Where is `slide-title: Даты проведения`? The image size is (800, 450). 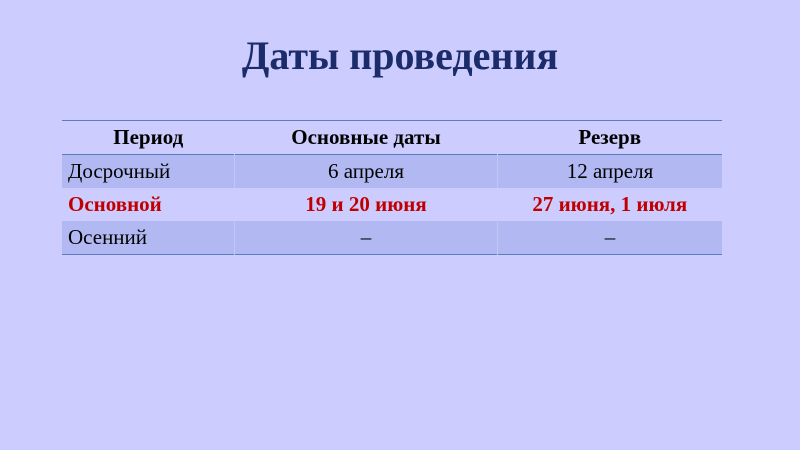 slide-title: Даты проведения is located at coordinates (400, 55).